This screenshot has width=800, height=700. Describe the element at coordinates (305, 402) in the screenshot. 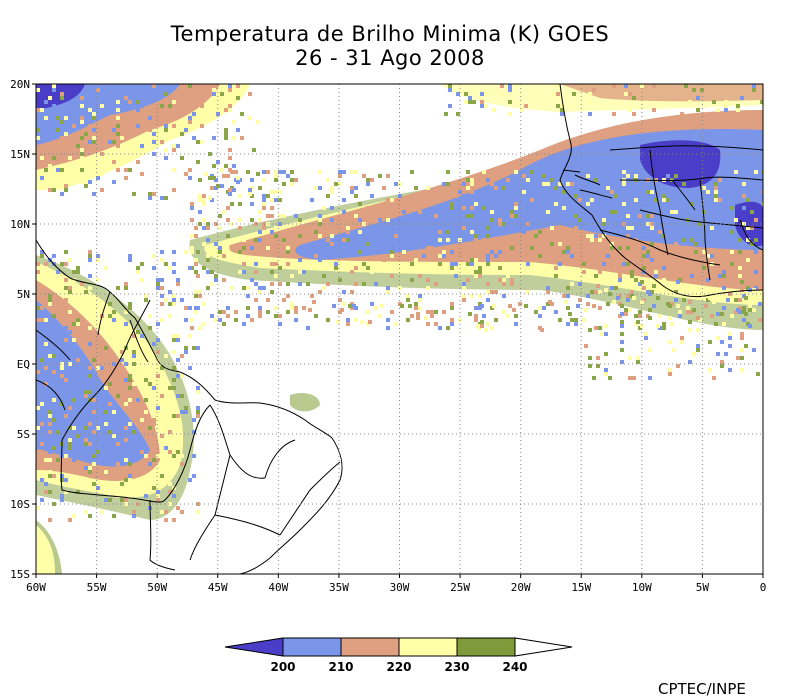

I see `ne-brazil-green` at that location.